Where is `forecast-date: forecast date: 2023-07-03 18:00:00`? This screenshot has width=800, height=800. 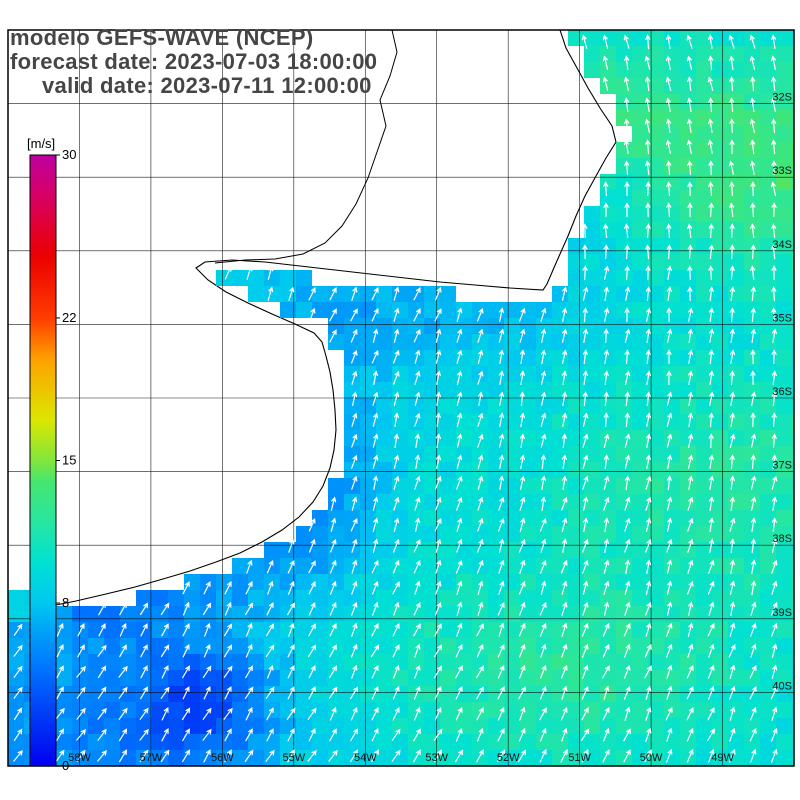 forecast-date: forecast date: 2023-07-03 18:00:00 is located at coordinates (194, 61).